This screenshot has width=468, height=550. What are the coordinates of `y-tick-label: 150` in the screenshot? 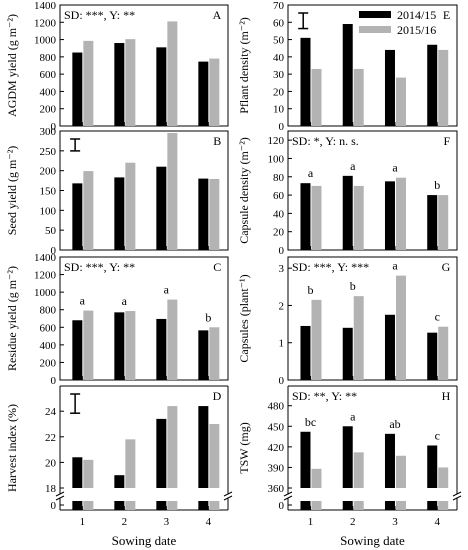 It's located at (48, 192).